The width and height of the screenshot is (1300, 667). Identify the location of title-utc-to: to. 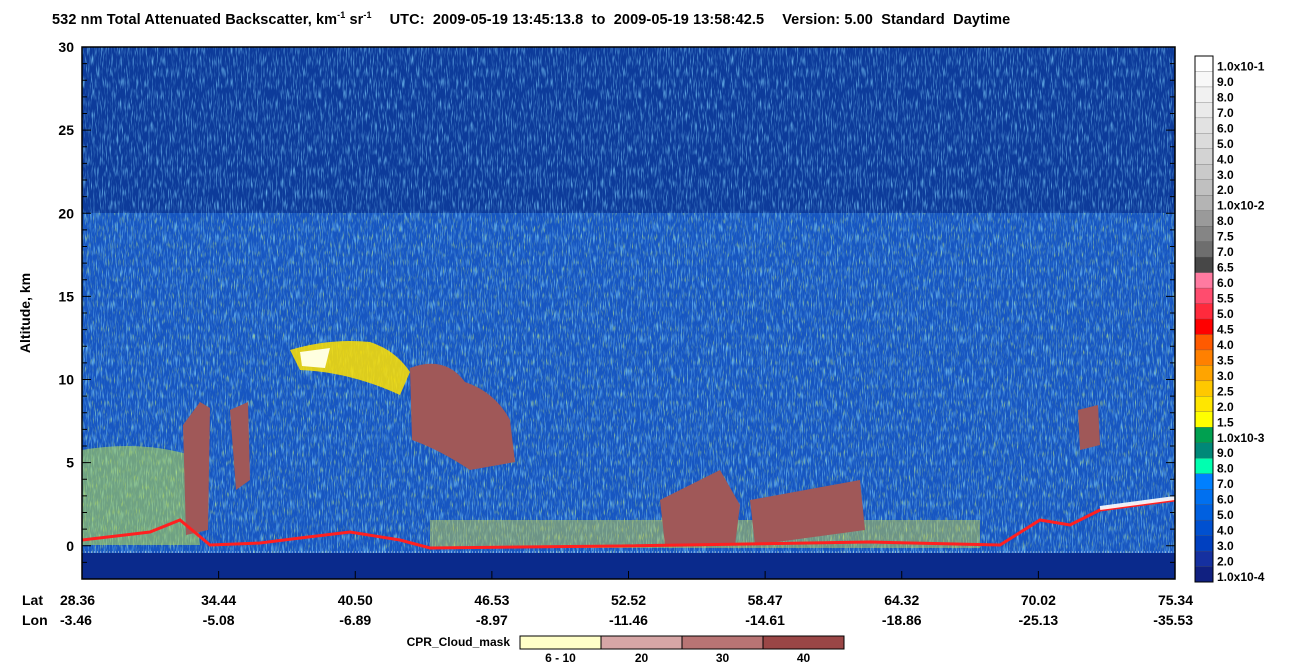
(598, 19).